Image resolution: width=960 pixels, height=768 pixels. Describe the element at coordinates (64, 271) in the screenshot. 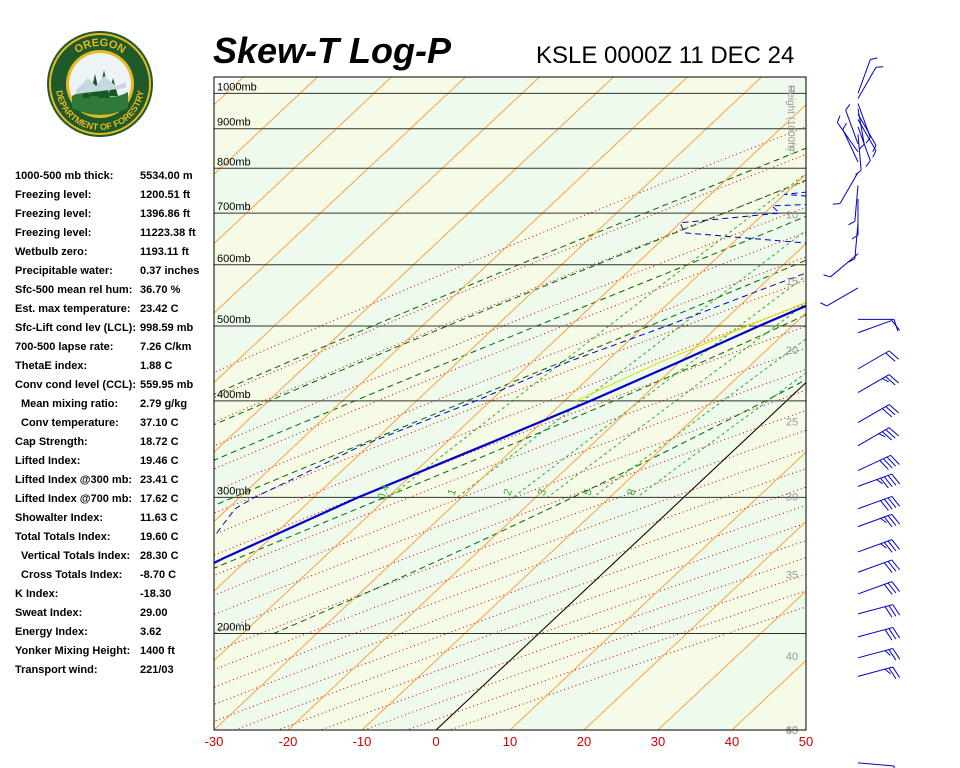

I see `stat-label: Precipitable water:` at that location.